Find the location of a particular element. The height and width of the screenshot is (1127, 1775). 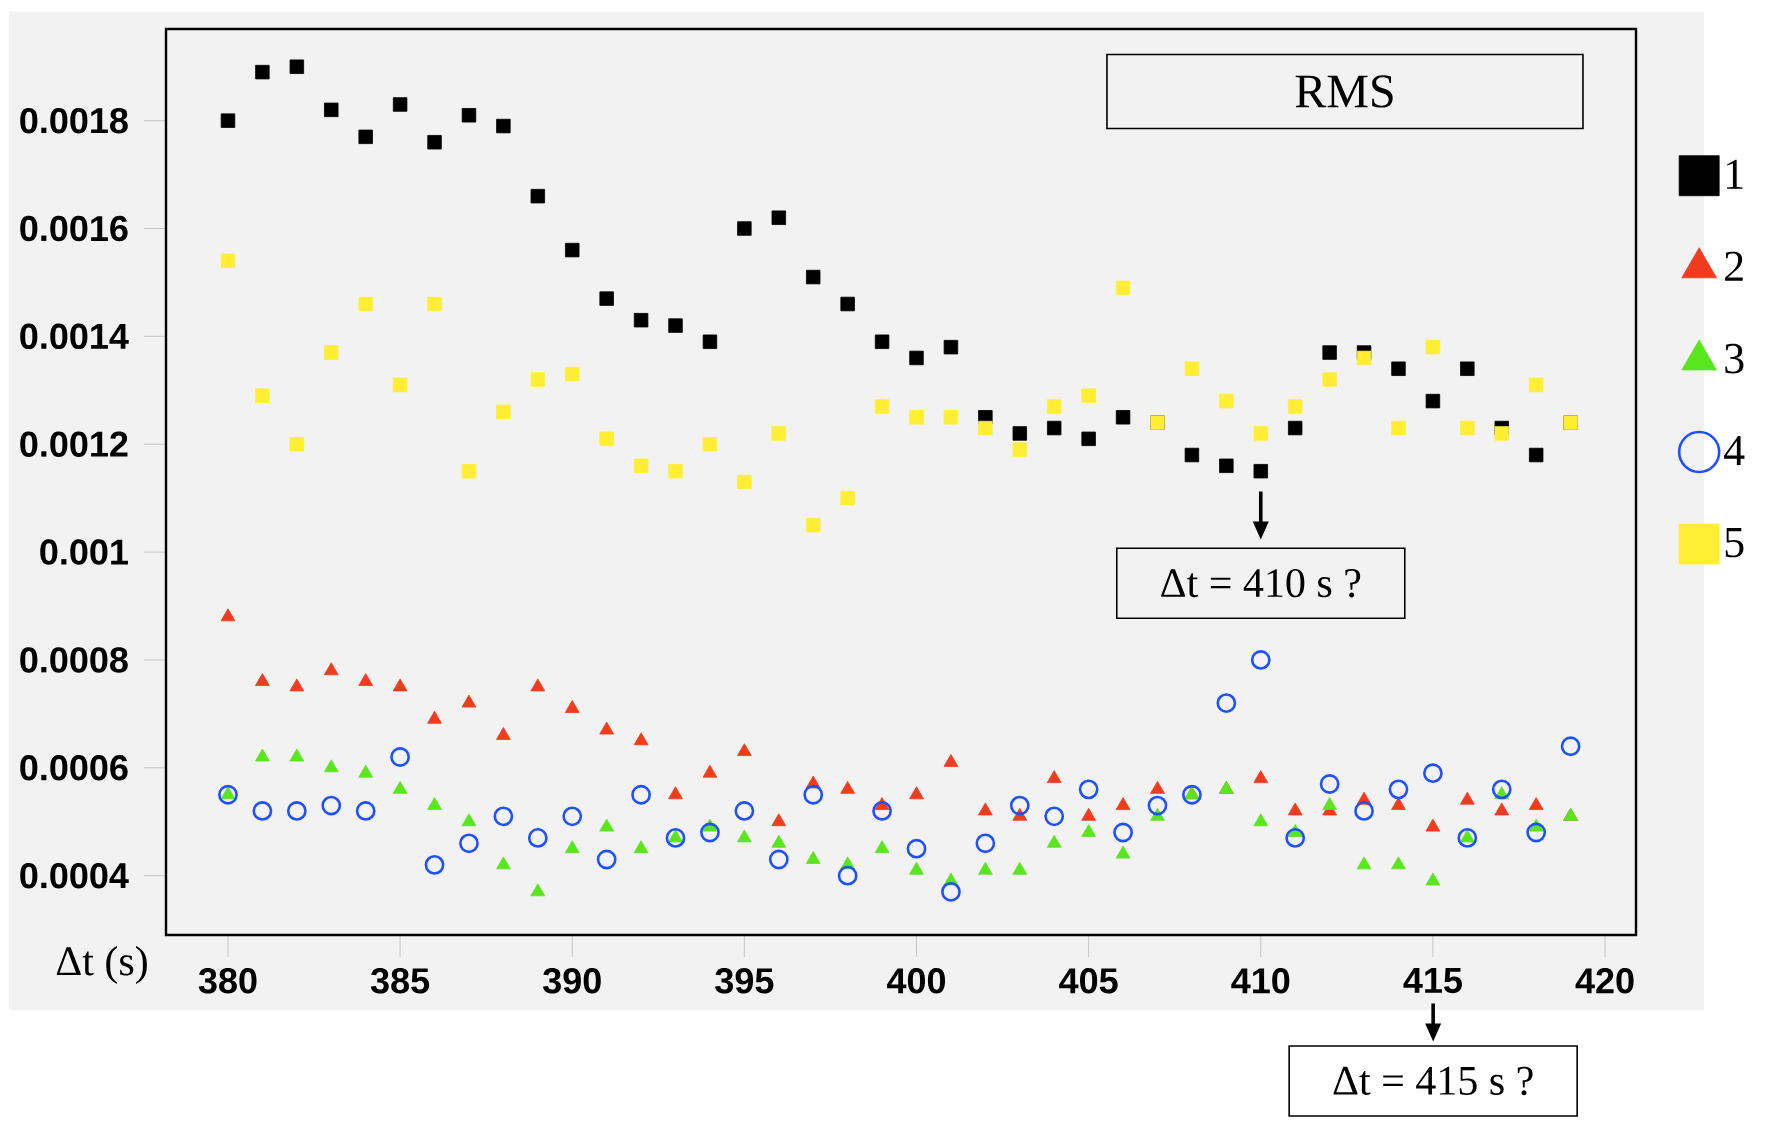

x-tick-label: 385 is located at coordinates (400, 981).